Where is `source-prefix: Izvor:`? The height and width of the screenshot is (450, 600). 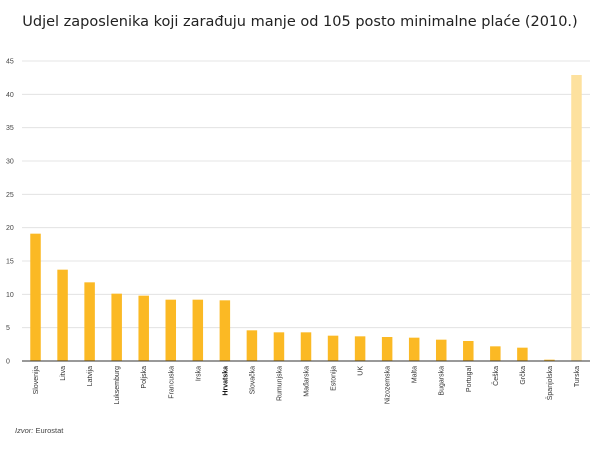 source-prefix: Izvor: is located at coordinates (24, 430).